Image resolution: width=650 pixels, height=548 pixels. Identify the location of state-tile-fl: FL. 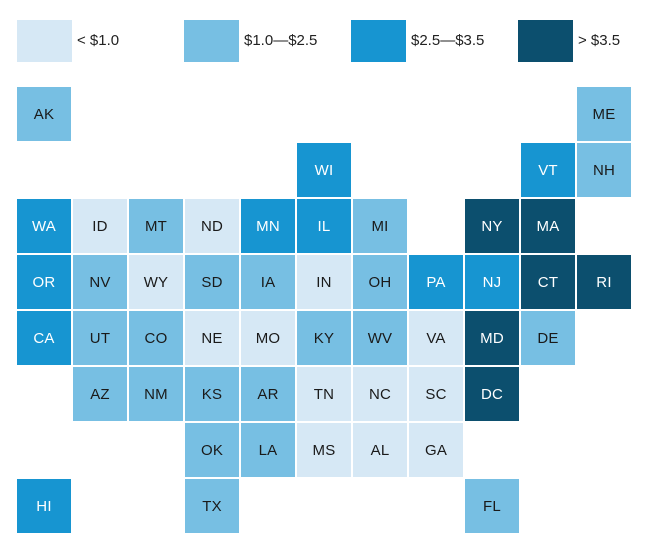
(492, 506).